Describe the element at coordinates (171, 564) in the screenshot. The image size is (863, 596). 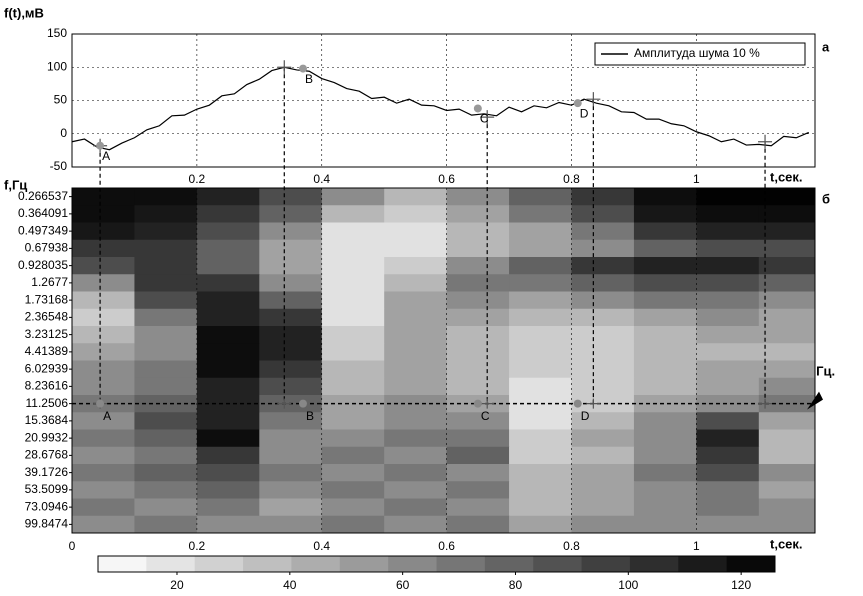
I see `colorbar-segment` at that location.